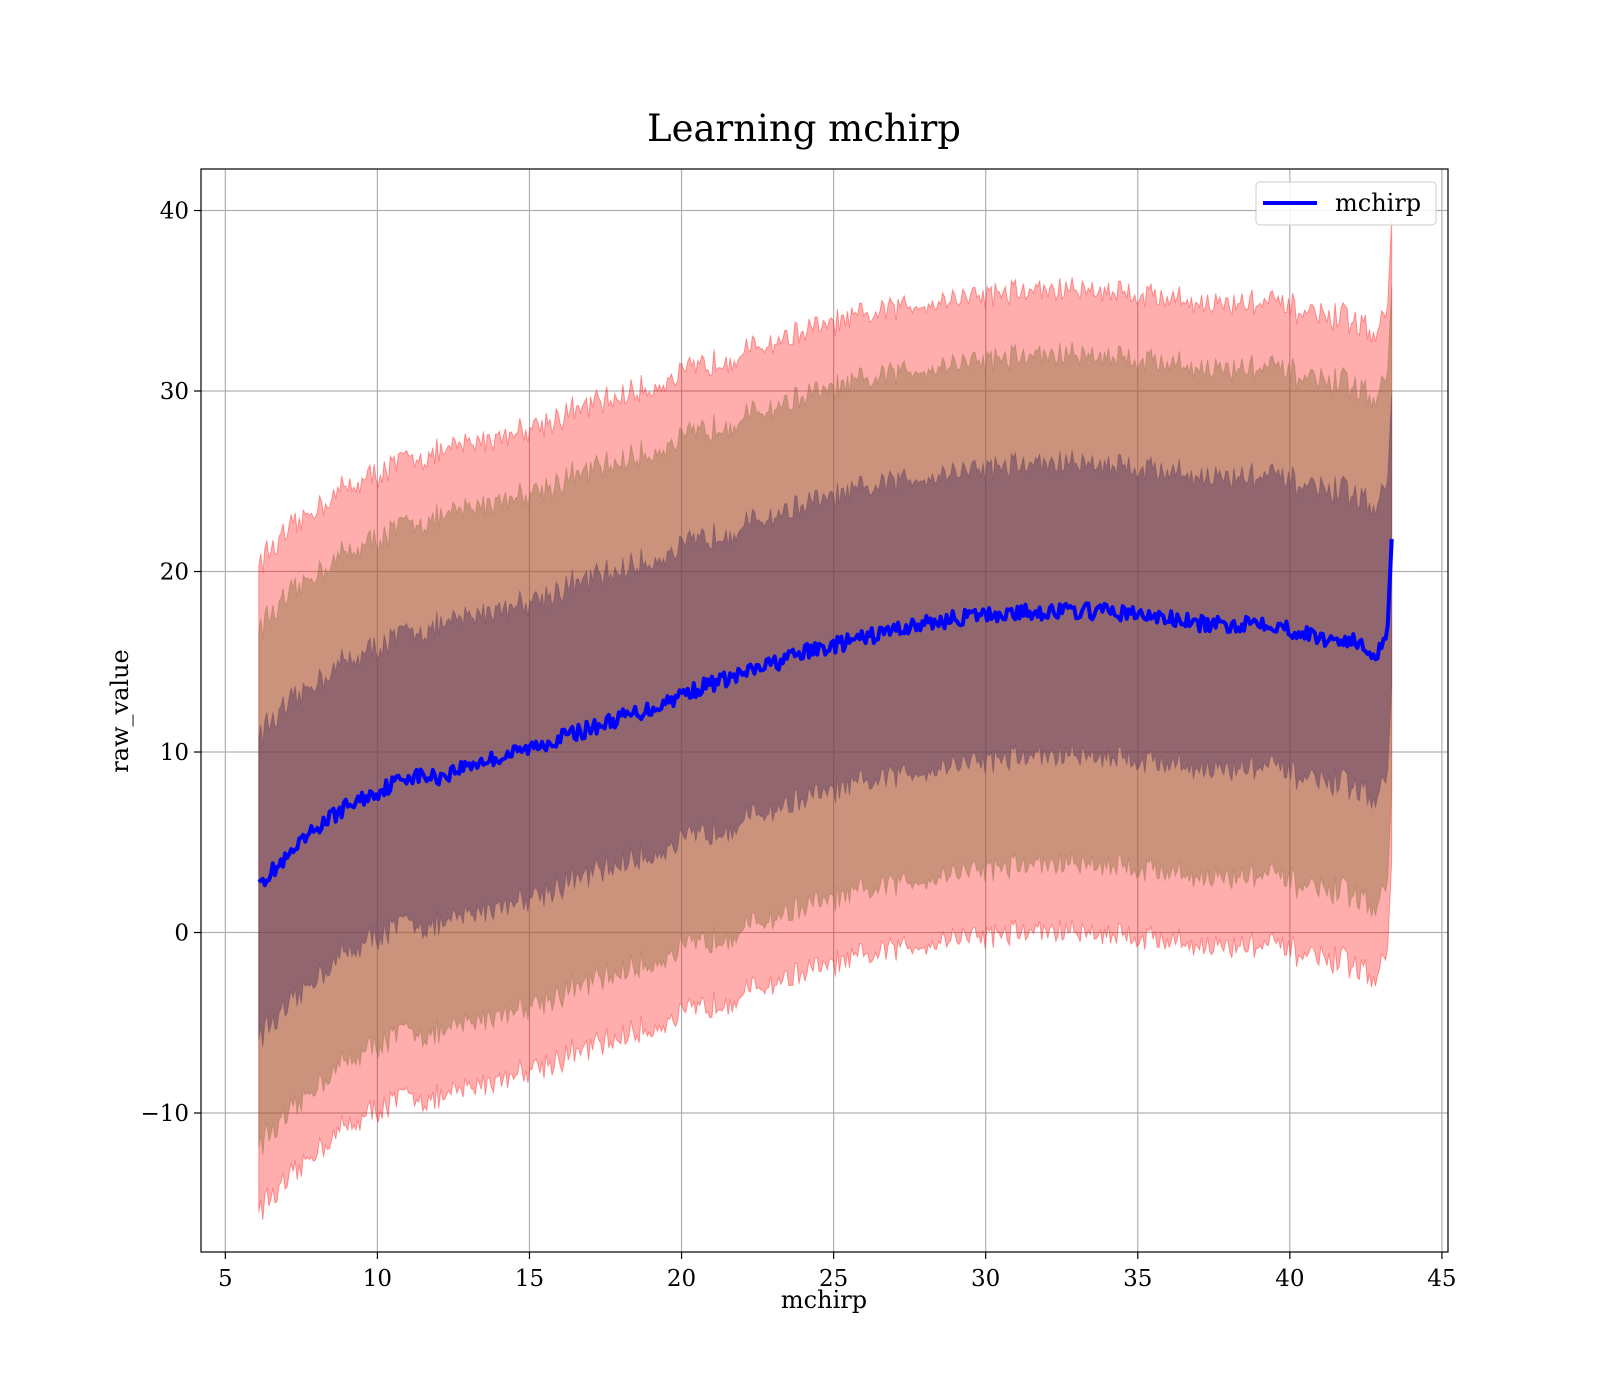 This screenshot has width=1600, height=1400. I want to click on x-tick-label-6: 35, so click(1137, 1279).